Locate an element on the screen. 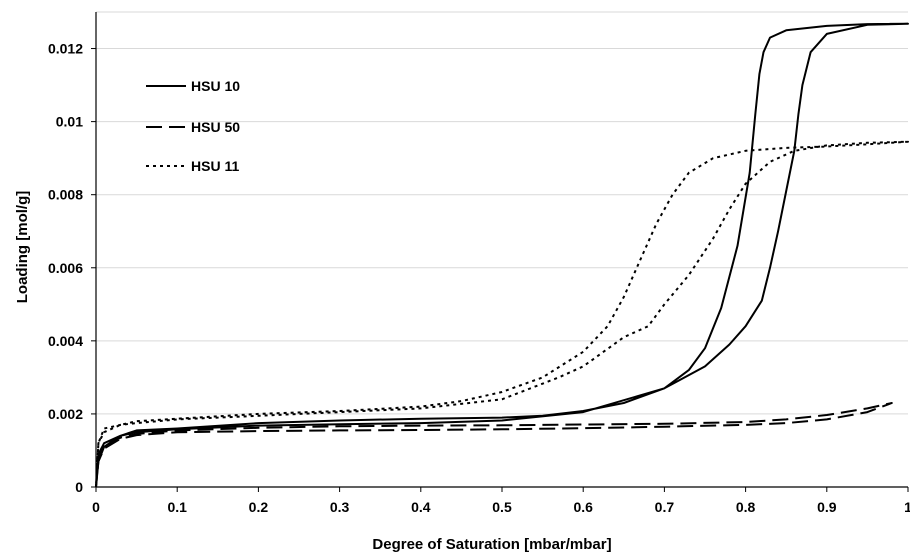 The width and height of the screenshot is (910, 553). y-tick-label: 0.012 is located at coordinates (65, 49).